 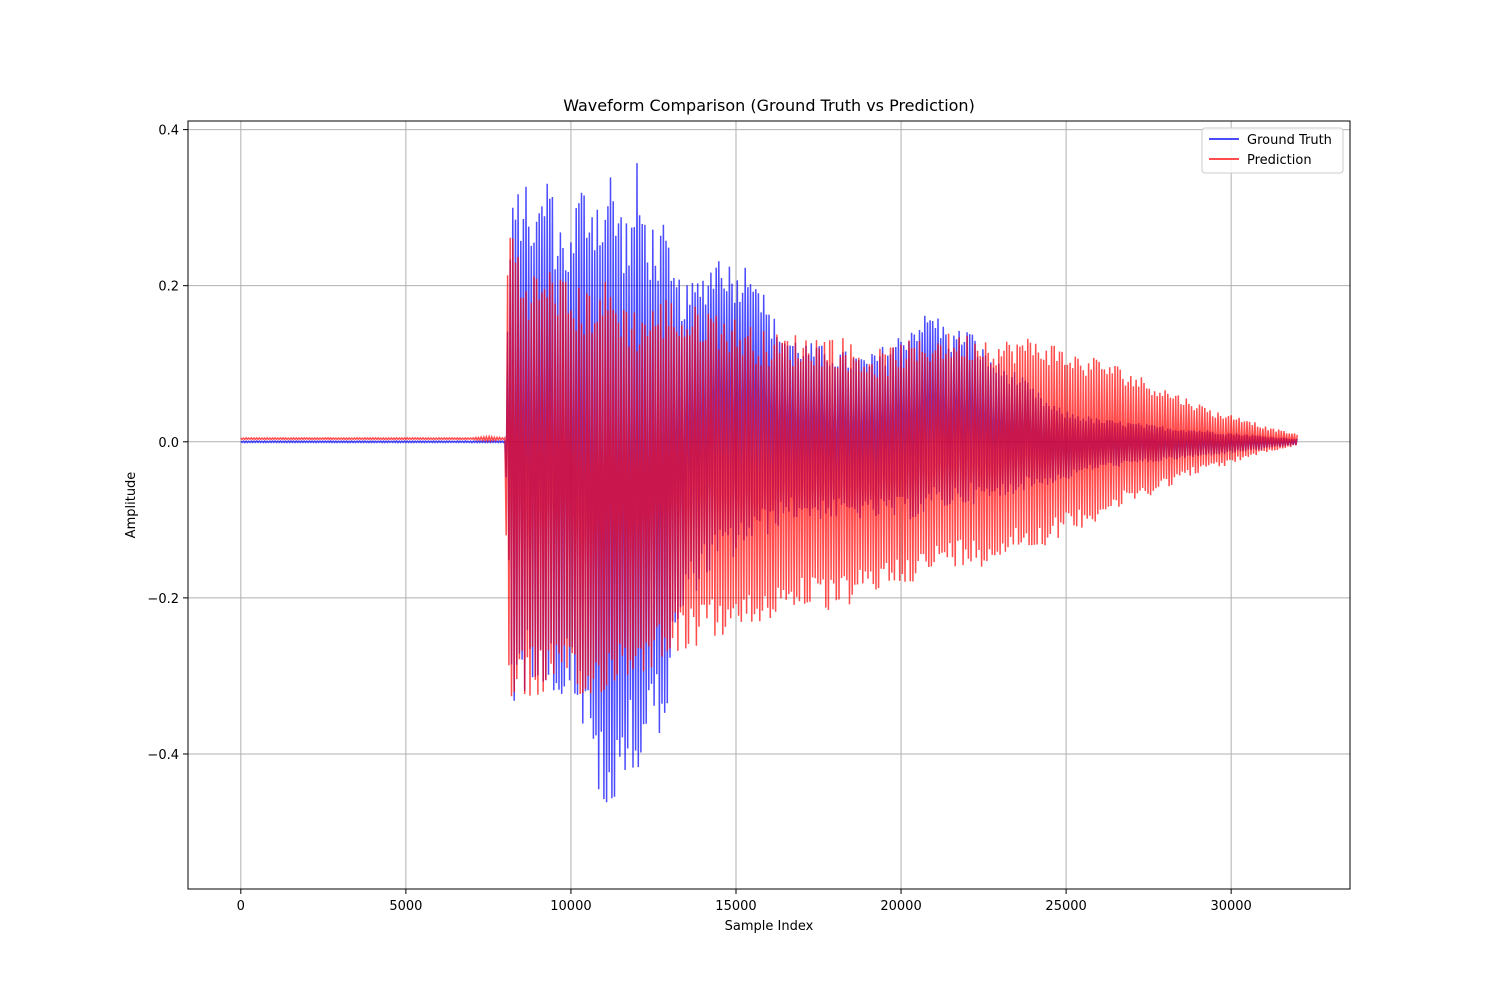 What do you see at coordinates (241, 906) in the screenshot?
I see `x-tick-label: 0` at bounding box center [241, 906].